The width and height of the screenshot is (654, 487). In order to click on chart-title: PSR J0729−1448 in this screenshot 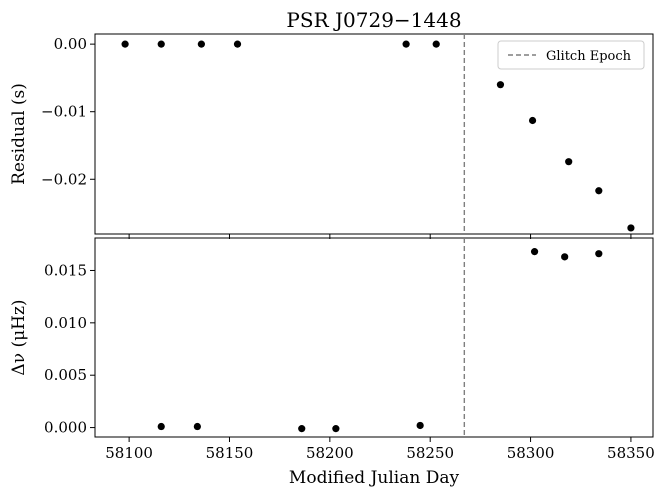, I will do `click(373, 20)`.